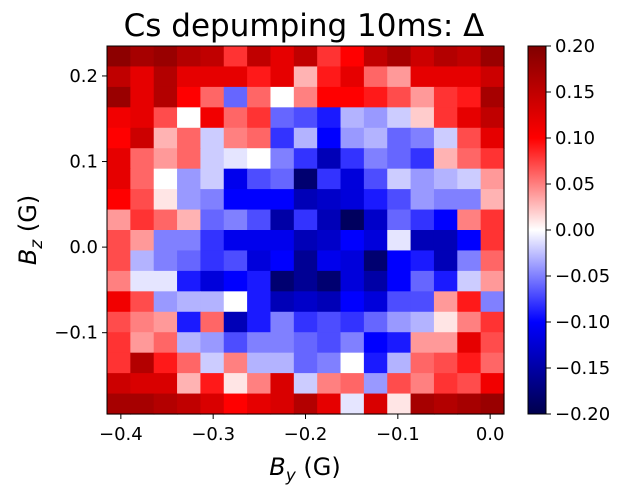  What do you see at coordinates (582, 322) in the screenshot?
I see `colorbar-tick-label: −0.10` at bounding box center [582, 322].